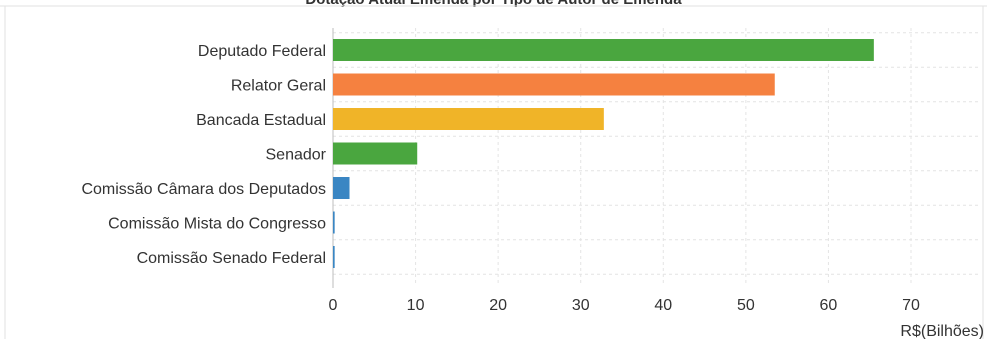 This screenshot has height=339, width=987. I want to click on x-tick-label: 10, so click(416, 305).